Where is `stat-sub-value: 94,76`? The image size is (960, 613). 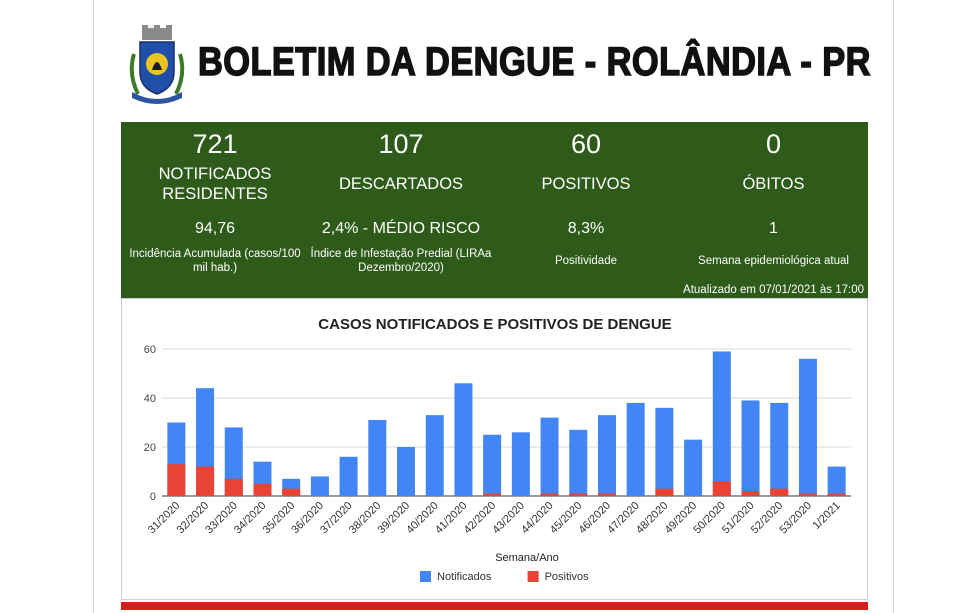
stat-sub-value: 94,76 is located at coordinates (215, 228).